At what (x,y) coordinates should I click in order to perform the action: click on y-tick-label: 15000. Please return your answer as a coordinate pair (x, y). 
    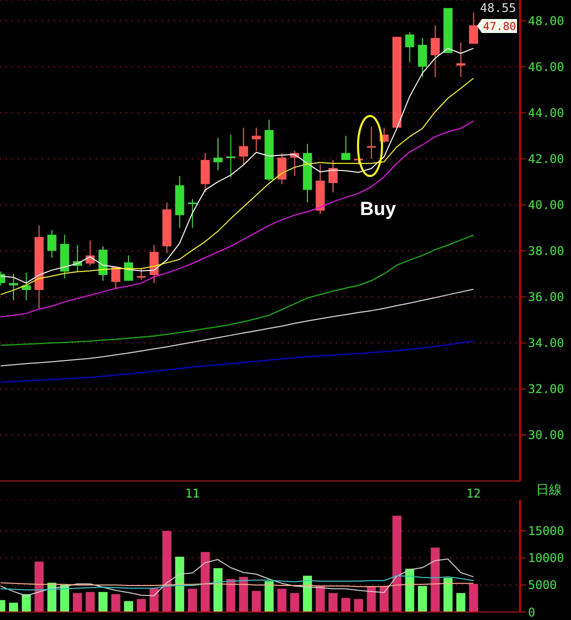
    Looking at the image, I should click on (546, 531).